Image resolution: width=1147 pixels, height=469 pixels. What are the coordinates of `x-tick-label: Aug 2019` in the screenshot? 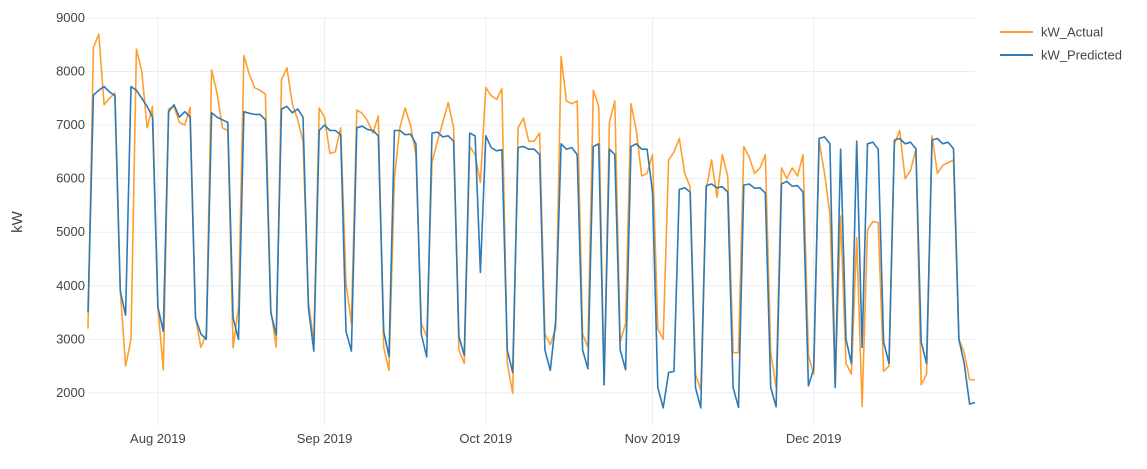 It's located at (158, 438).